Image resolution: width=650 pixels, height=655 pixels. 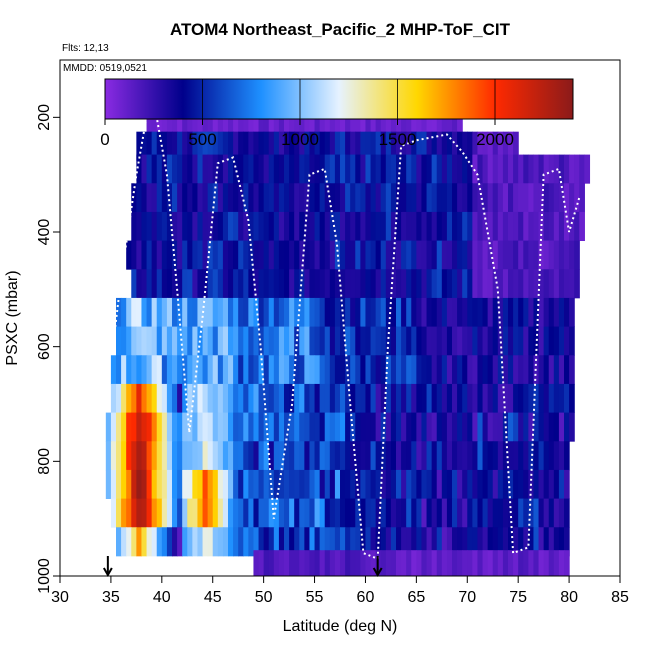 What do you see at coordinates (48, 349) in the screenshot?
I see `y-axis: 200 400 600 800 1000` at bounding box center [48, 349].